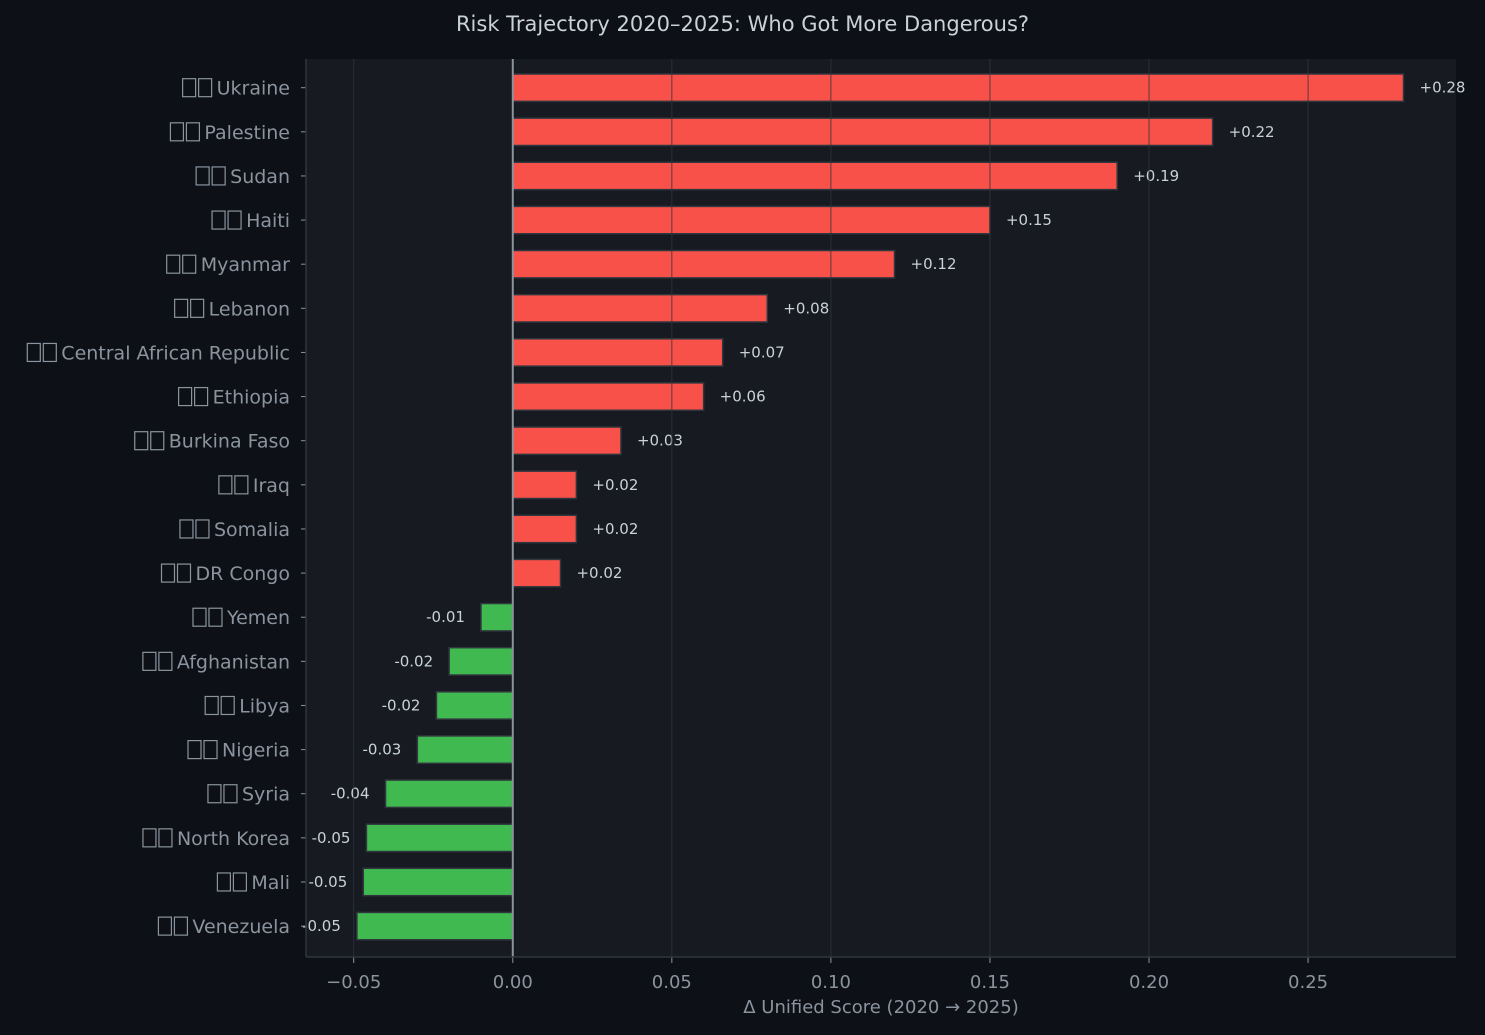 This screenshot has height=1035, width=1485. What do you see at coordinates (251, 398) in the screenshot?
I see `y-tick-label: Ethiopia` at bounding box center [251, 398].